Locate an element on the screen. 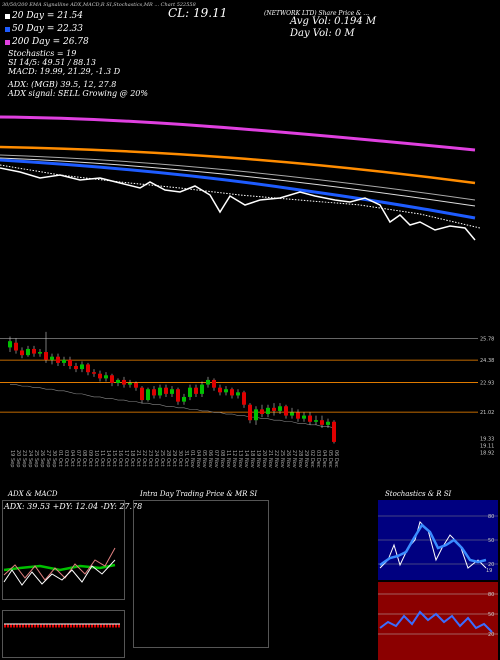  rsi-panel is located at coordinates (438, 621).